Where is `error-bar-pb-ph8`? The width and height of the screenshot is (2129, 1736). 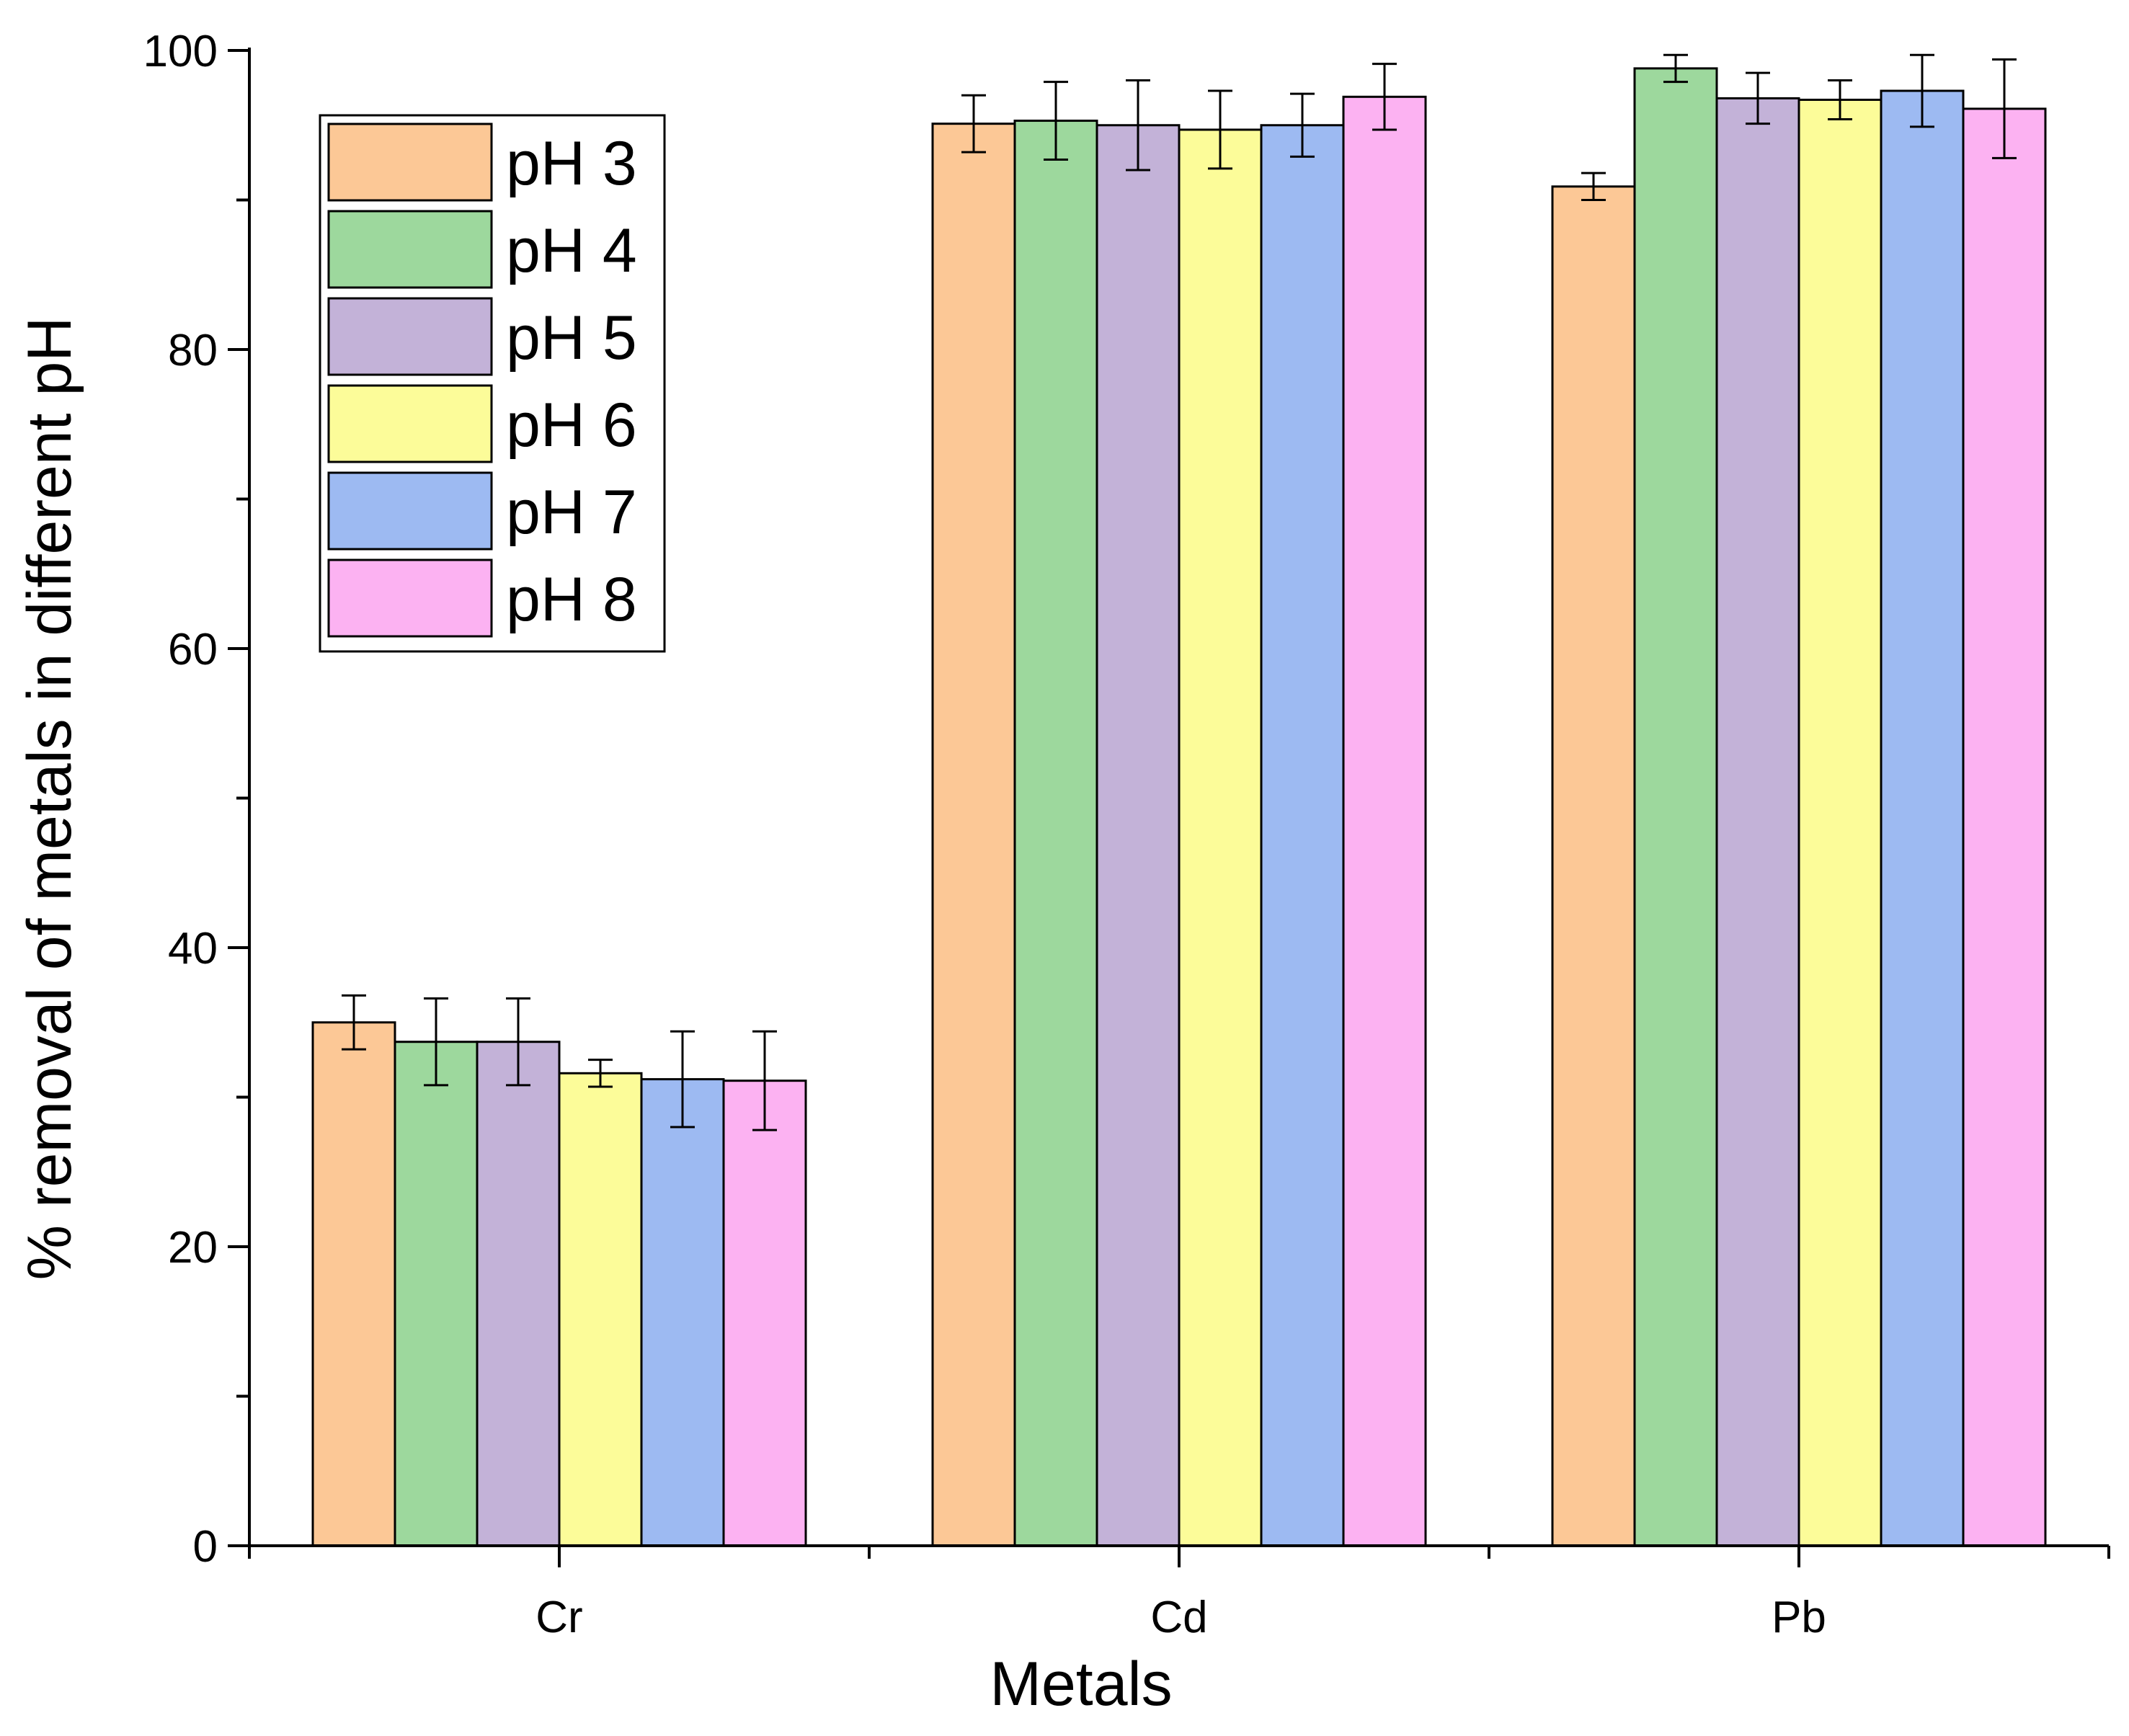 error-bar-pb-ph8 is located at coordinates (2004, 108).